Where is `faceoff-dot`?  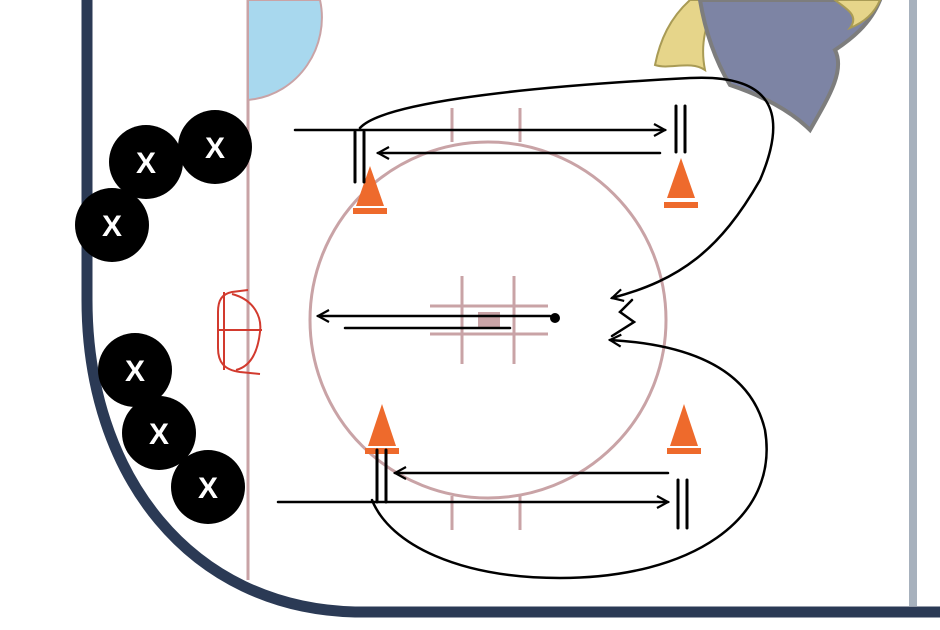
faceoff-dot is located at coordinates (489, 320).